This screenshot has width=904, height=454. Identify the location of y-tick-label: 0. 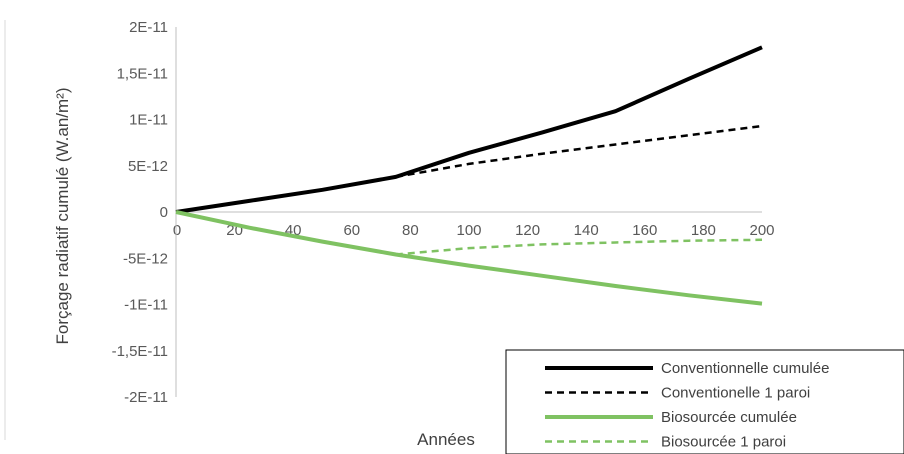
(164, 212).